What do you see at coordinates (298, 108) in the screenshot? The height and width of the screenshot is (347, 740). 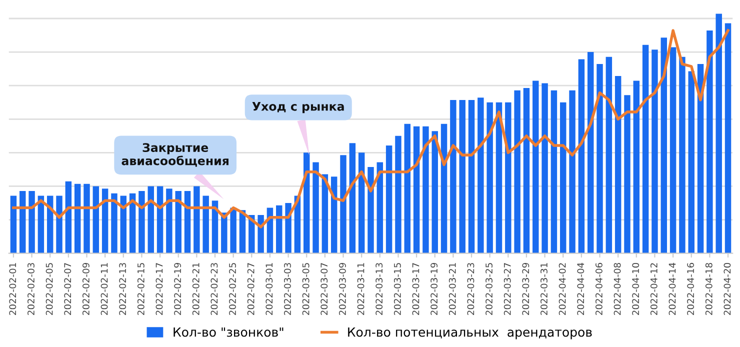 I see `annotation: Уход с рынка` at bounding box center [298, 108].